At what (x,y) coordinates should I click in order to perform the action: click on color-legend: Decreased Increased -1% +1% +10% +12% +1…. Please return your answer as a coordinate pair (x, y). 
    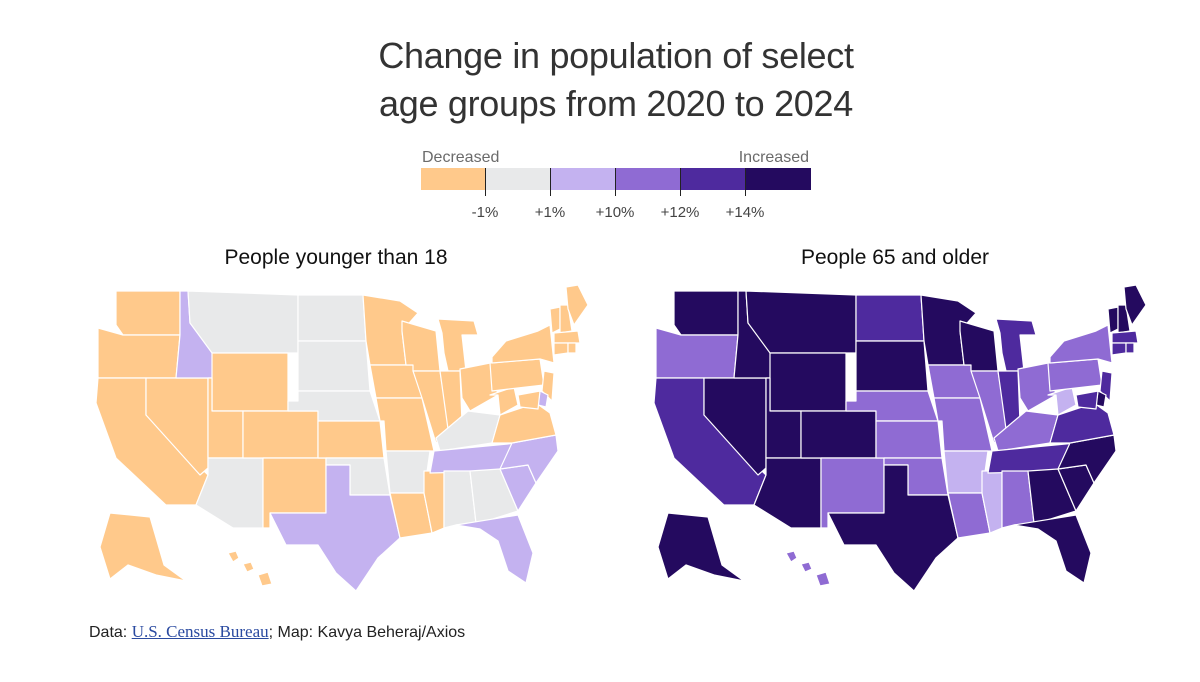
    Looking at the image, I should click on (616, 186).